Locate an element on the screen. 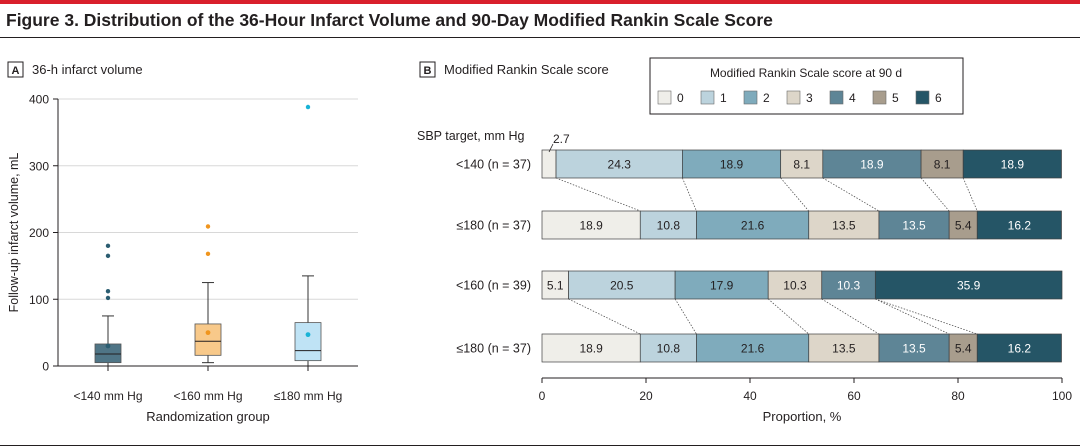 The image size is (1080, 448). panel-a-title: 36-h infarct volume is located at coordinates (87, 69).